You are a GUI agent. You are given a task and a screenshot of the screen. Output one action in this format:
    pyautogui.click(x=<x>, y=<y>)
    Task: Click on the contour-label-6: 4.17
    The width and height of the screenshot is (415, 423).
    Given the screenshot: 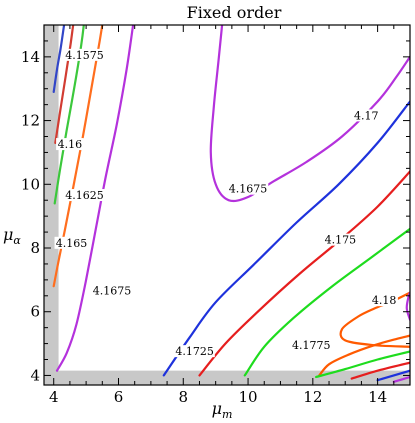 What is the action you would take?
    pyautogui.click(x=366, y=115)
    